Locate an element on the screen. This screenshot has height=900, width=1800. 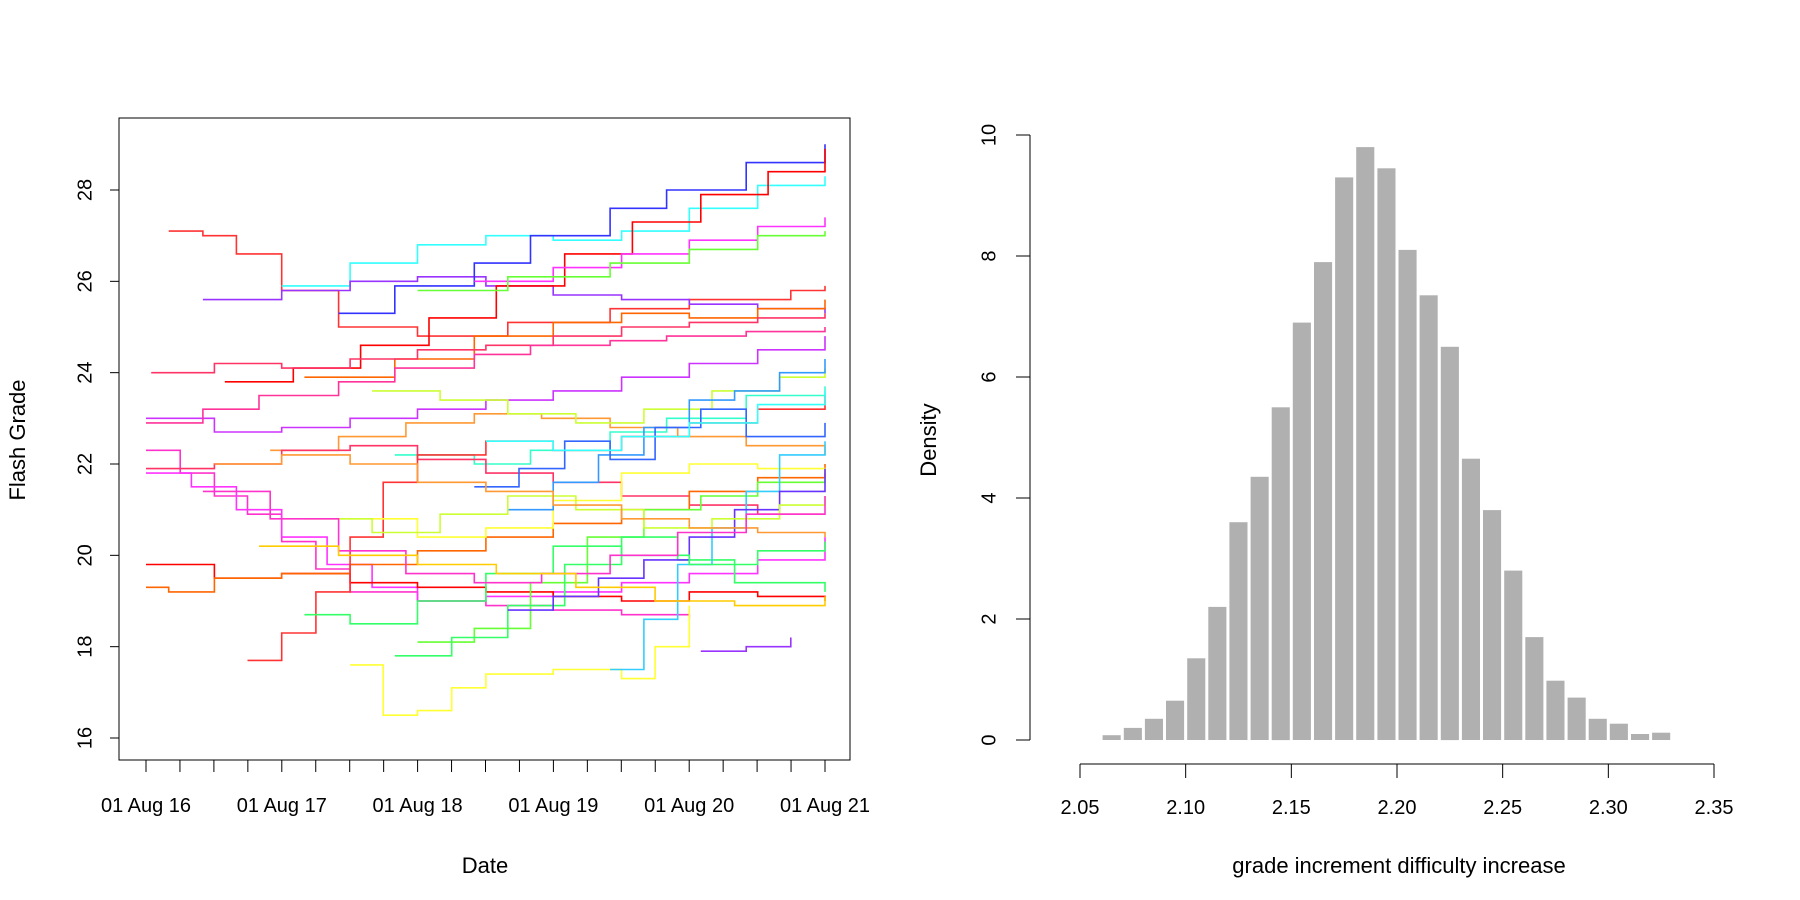
y-tick-label: 18 is located at coordinates (85, 647).